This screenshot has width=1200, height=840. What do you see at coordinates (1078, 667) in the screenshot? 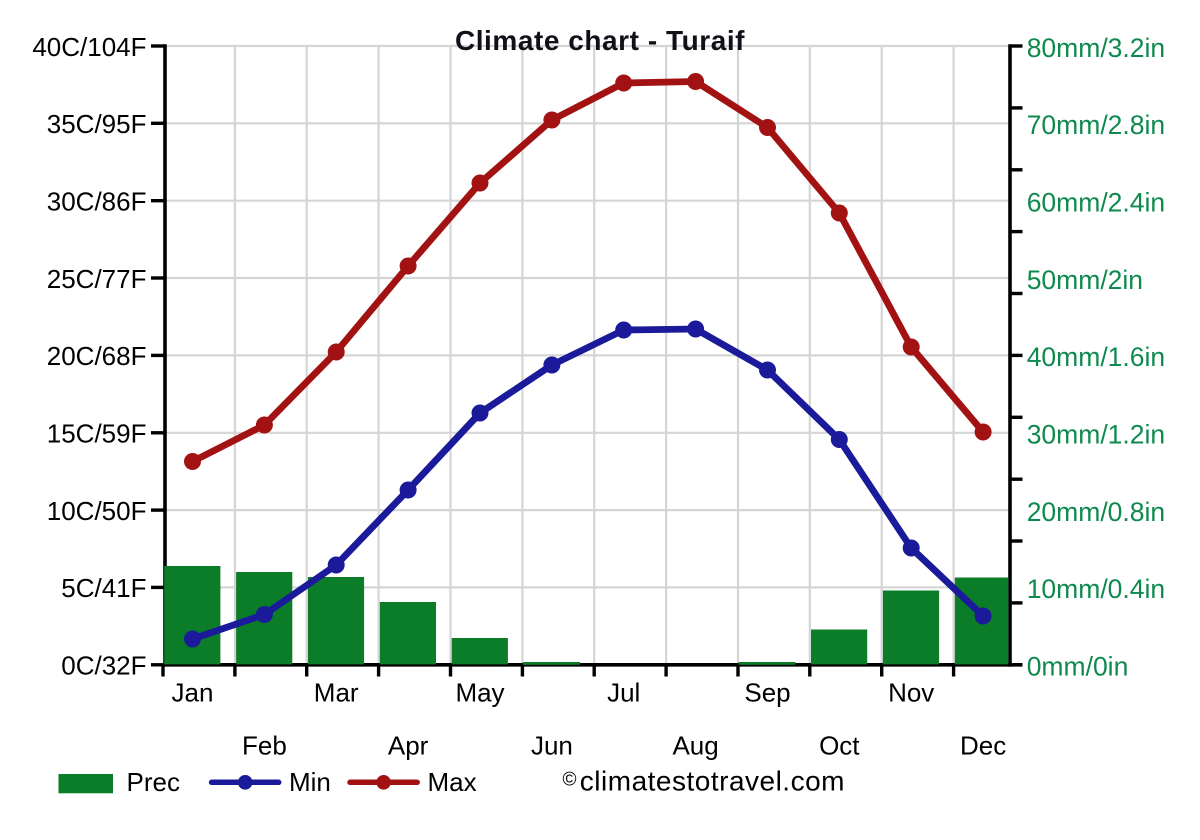
I see `svg-text: 0mm/0in` at bounding box center [1078, 667].